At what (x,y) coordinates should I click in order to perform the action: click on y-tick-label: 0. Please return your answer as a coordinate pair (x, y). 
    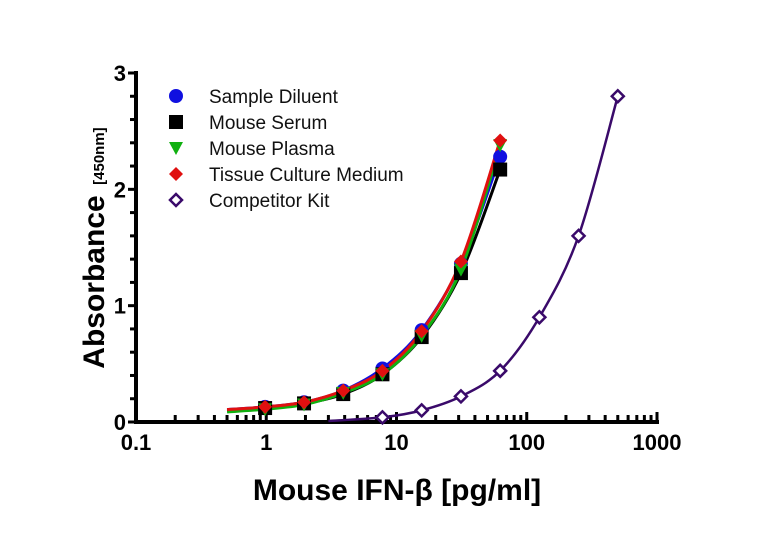
    Looking at the image, I should click on (120, 422).